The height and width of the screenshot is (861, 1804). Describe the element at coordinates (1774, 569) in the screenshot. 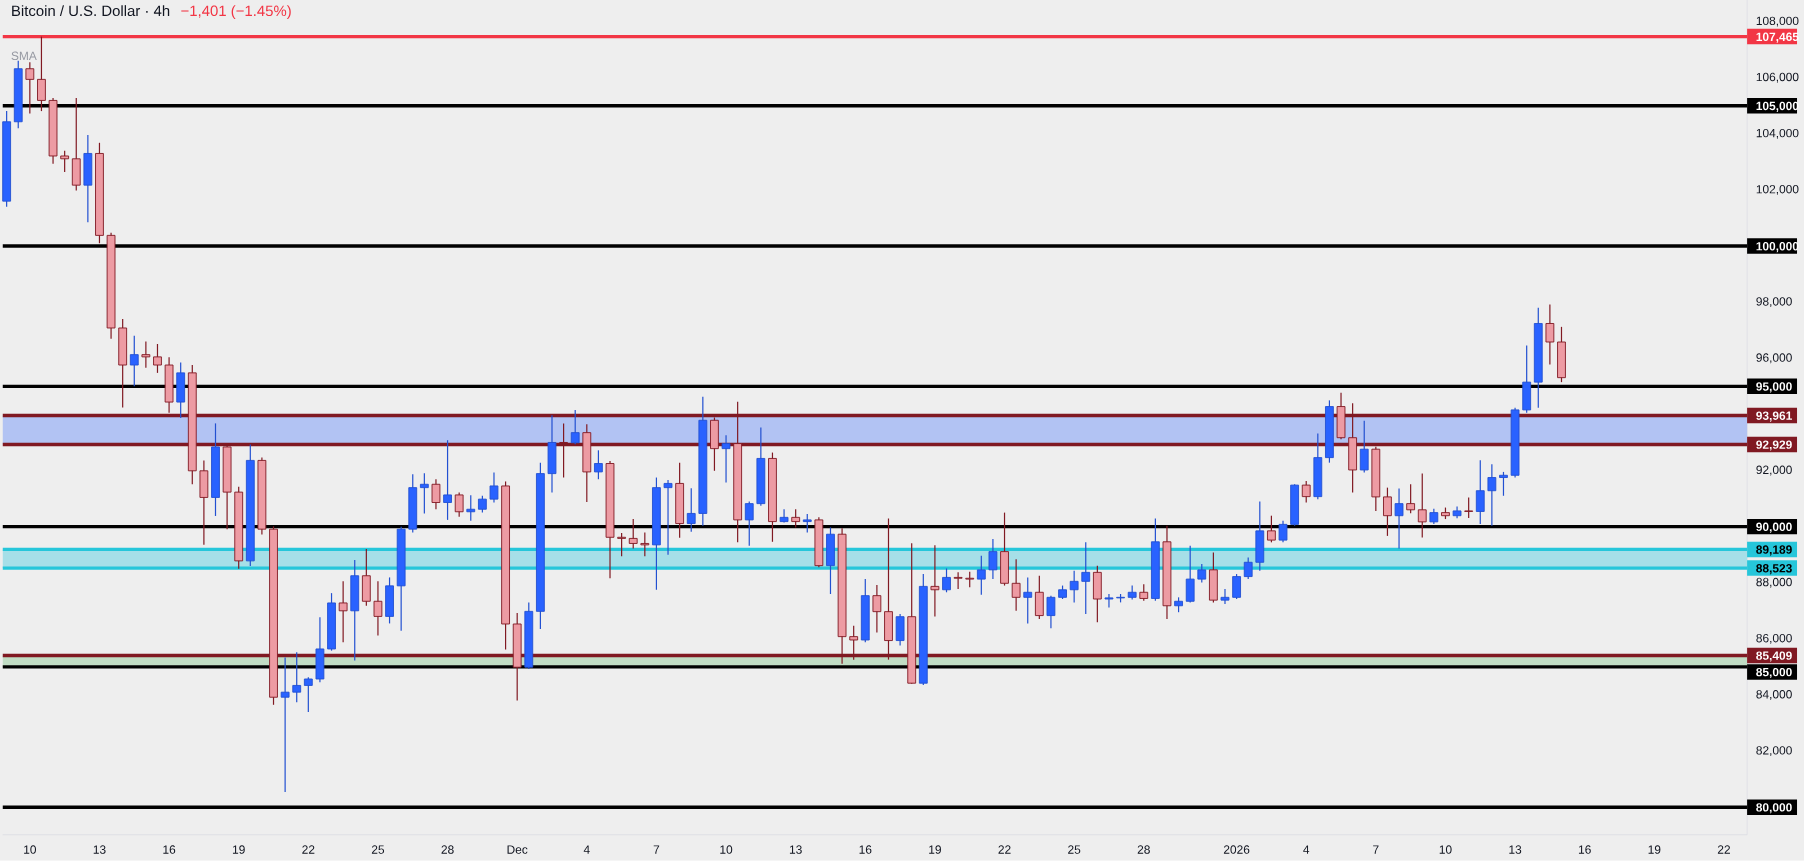

I see `ref-line-label: 88,523` at that location.